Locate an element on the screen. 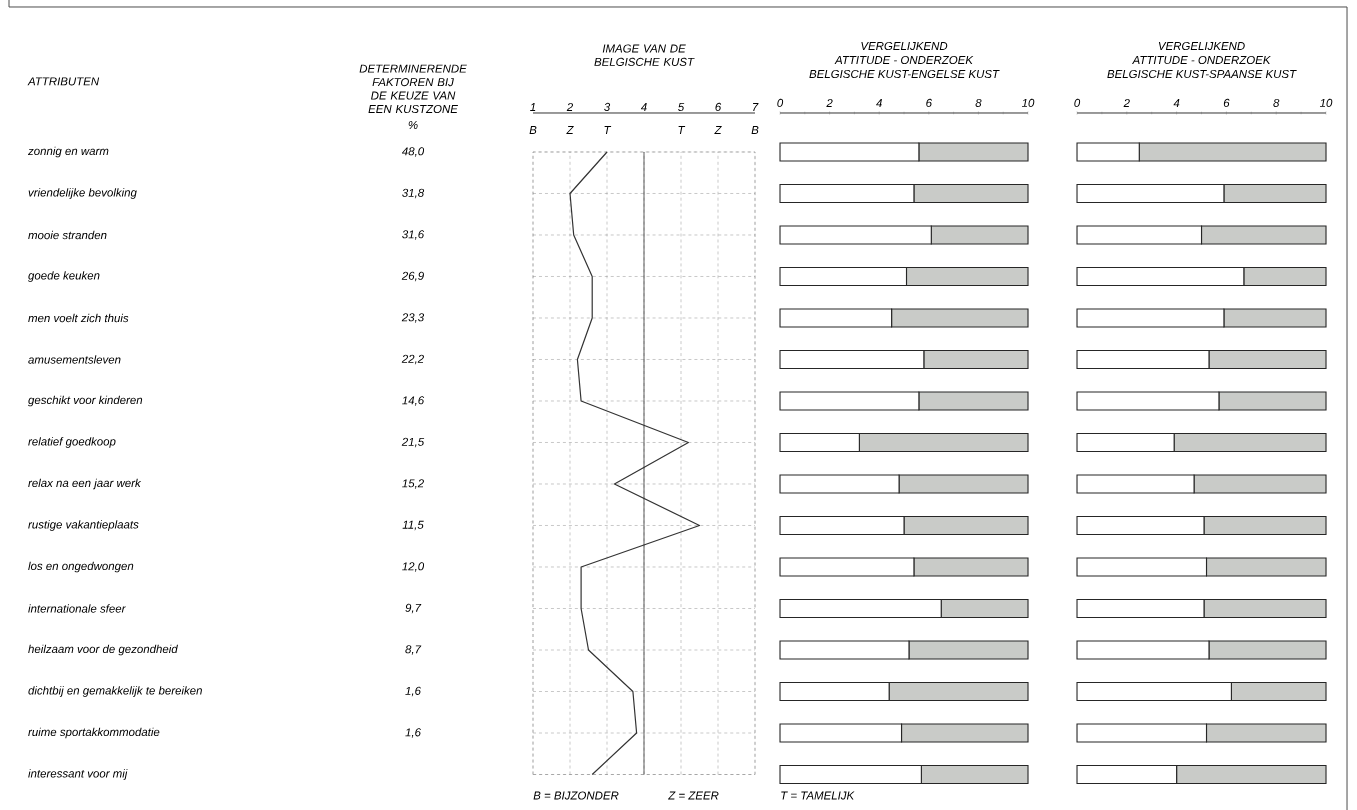  text: Z = ZEER is located at coordinates (693, 795).